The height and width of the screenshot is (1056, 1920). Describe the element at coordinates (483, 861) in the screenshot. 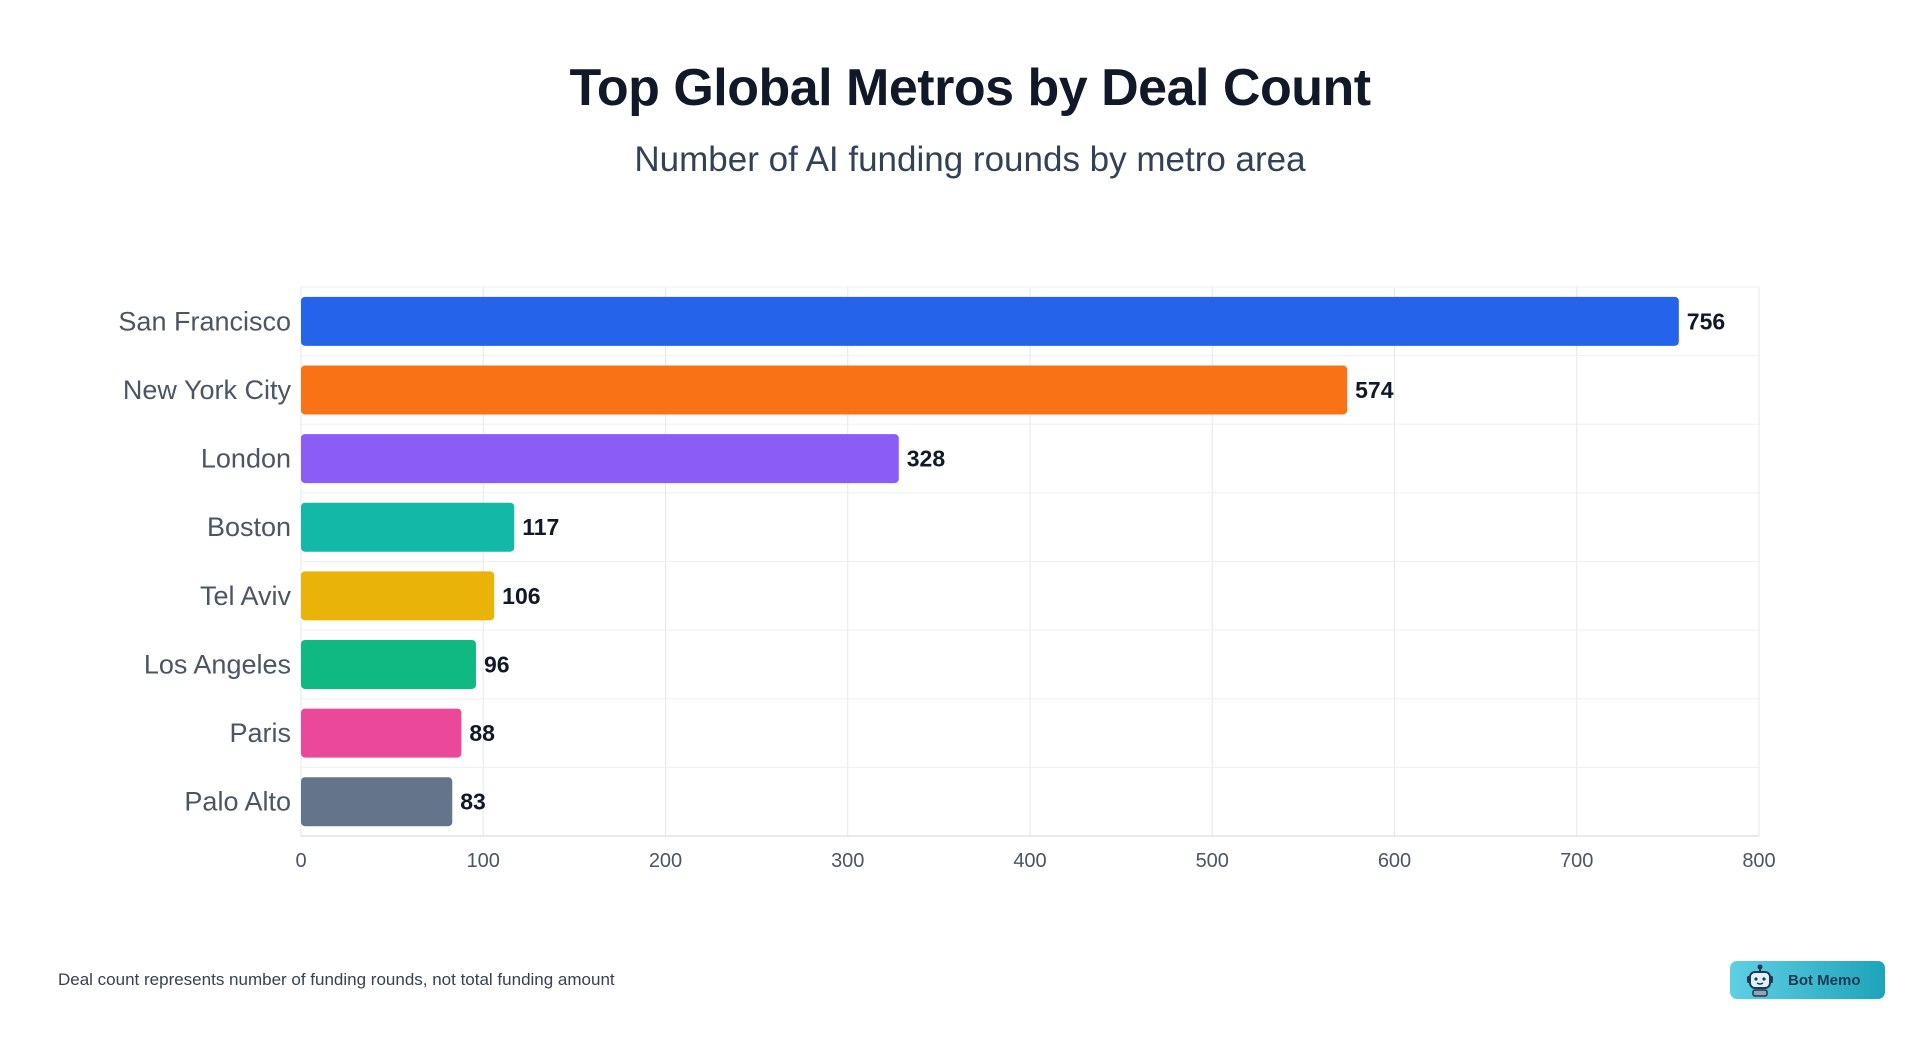

I see `x-tick-label: 100` at that location.